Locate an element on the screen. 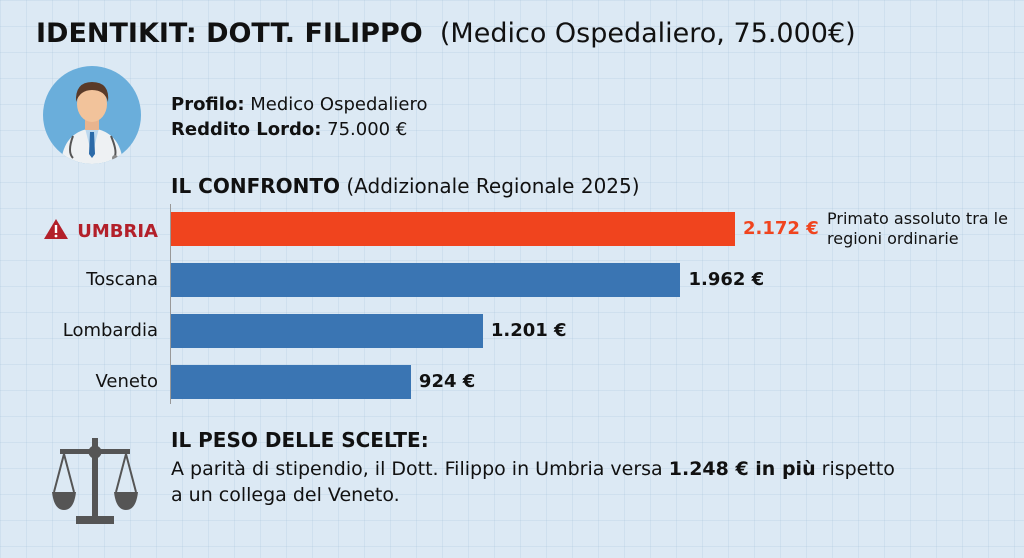 Image resolution: width=1024 pixels, height=558 pixels. category-text: Lombardia is located at coordinates (110, 330).